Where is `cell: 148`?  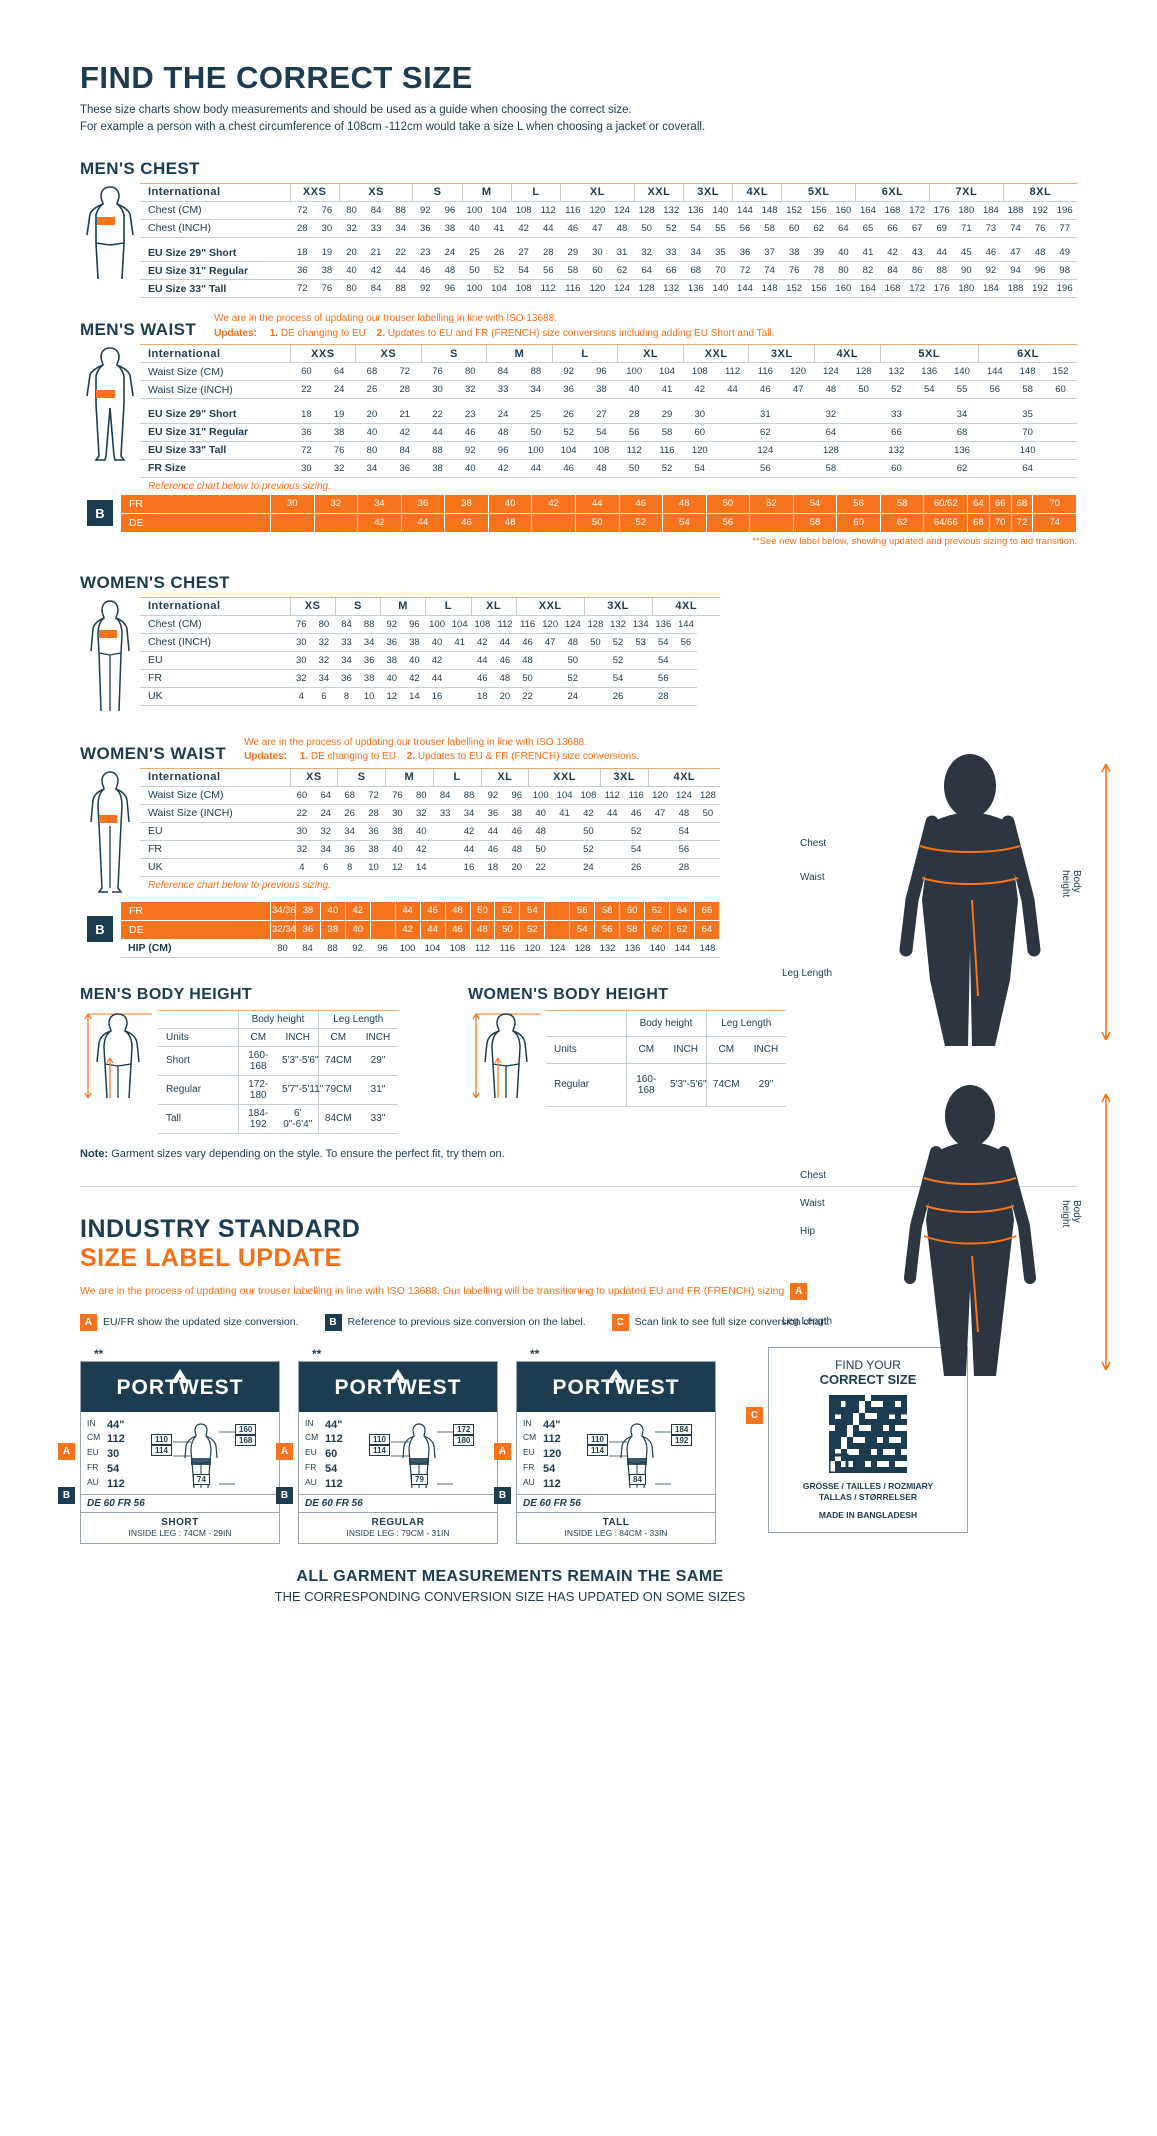
cell: 148 is located at coordinates (1027, 371).